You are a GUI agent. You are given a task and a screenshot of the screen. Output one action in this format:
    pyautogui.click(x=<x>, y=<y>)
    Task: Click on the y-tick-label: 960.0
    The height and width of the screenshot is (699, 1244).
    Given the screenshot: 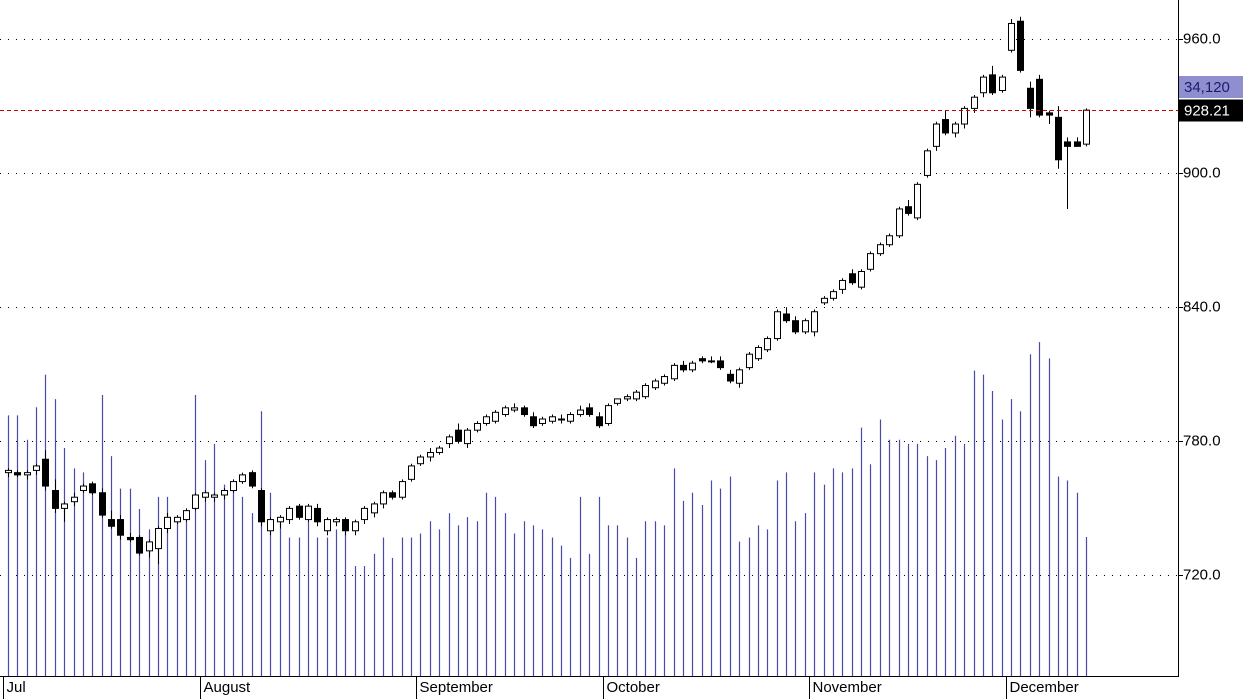 What is the action you would take?
    pyautogui.click(x=1202, y=38)
    